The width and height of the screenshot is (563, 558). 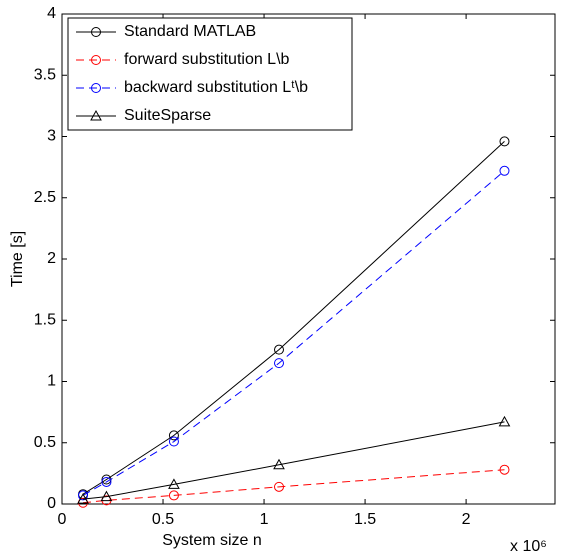 What do you see at coordinates (51, 503) in the screenshot?
I see `y-tick-label: 0` at bounding box center [51, 503].